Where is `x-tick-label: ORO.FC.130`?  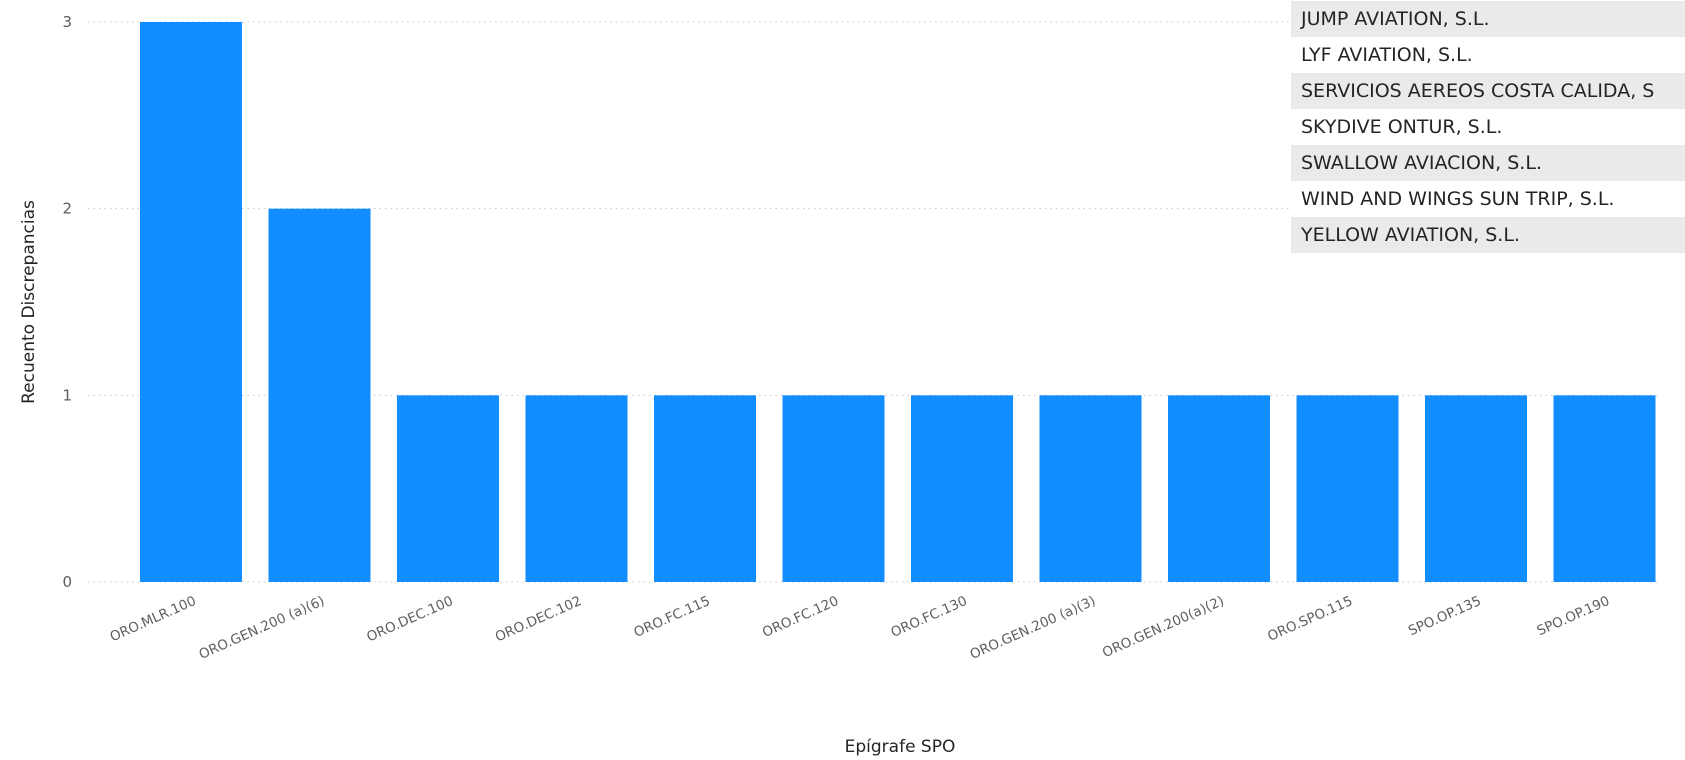
x-tick-label: ORO.FC.130 is located at coordinates (929, 617).